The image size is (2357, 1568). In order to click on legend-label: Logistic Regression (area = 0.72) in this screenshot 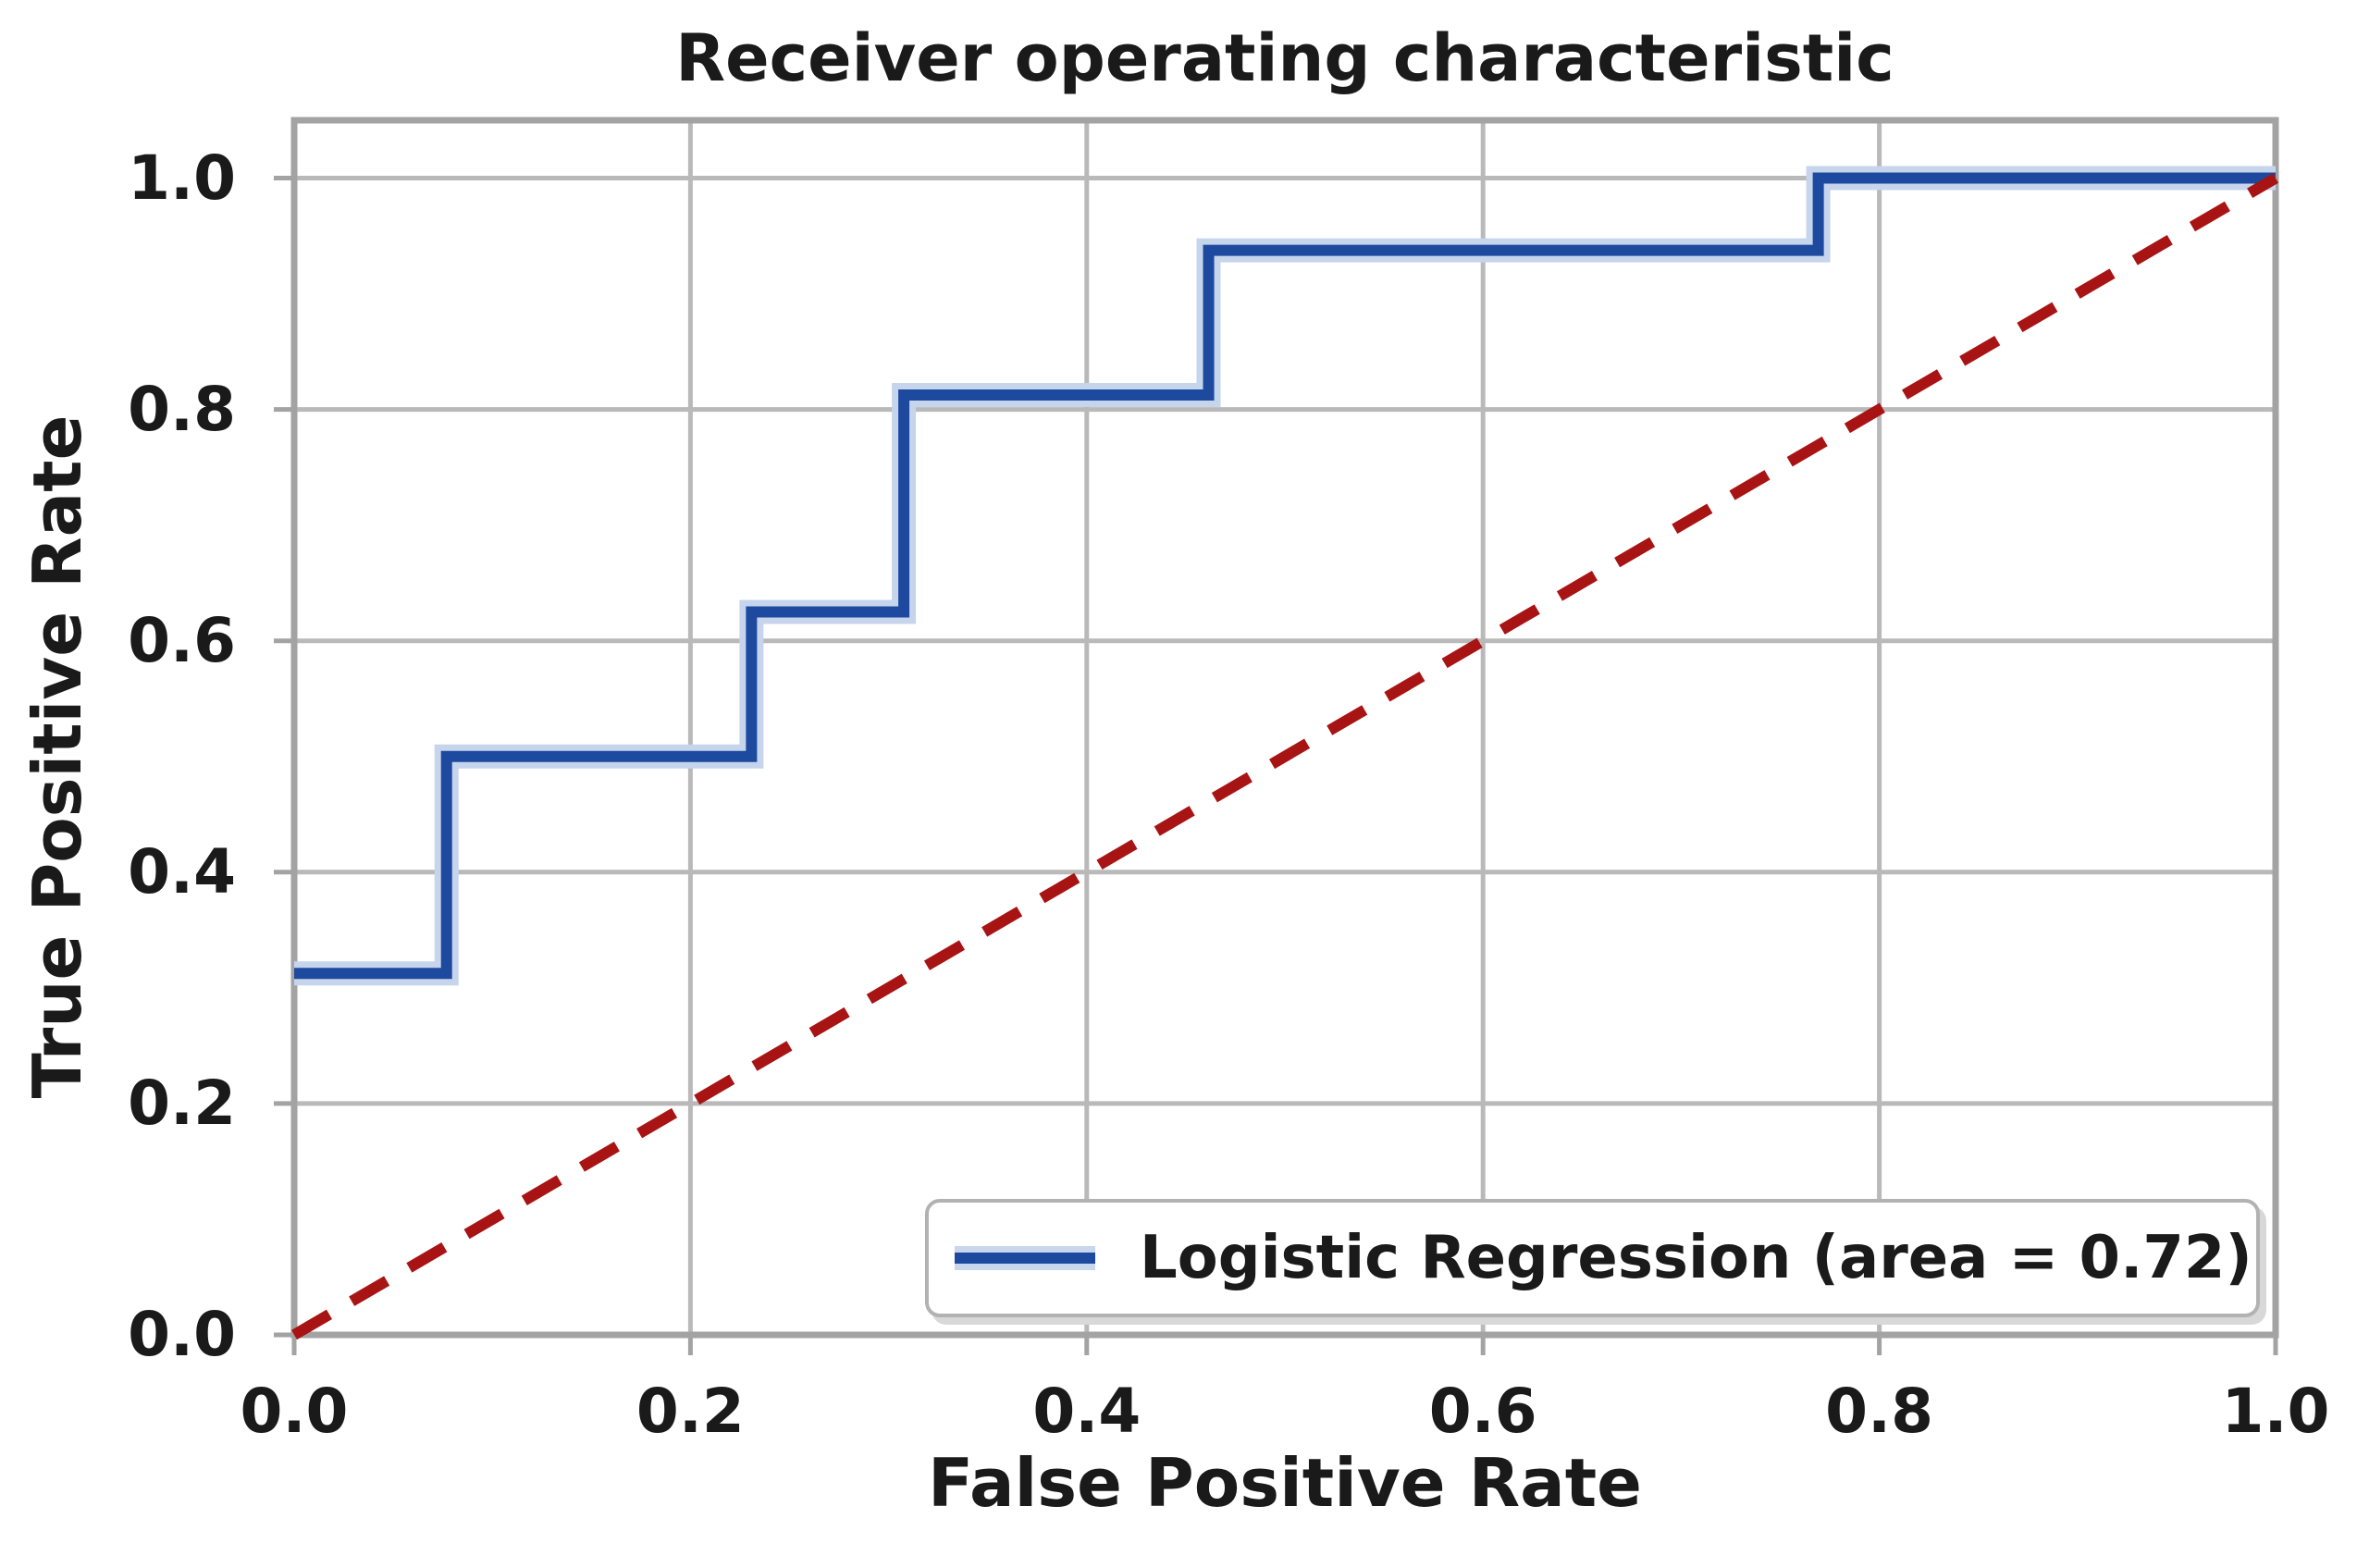, I will do `click(1696, 1258)`.